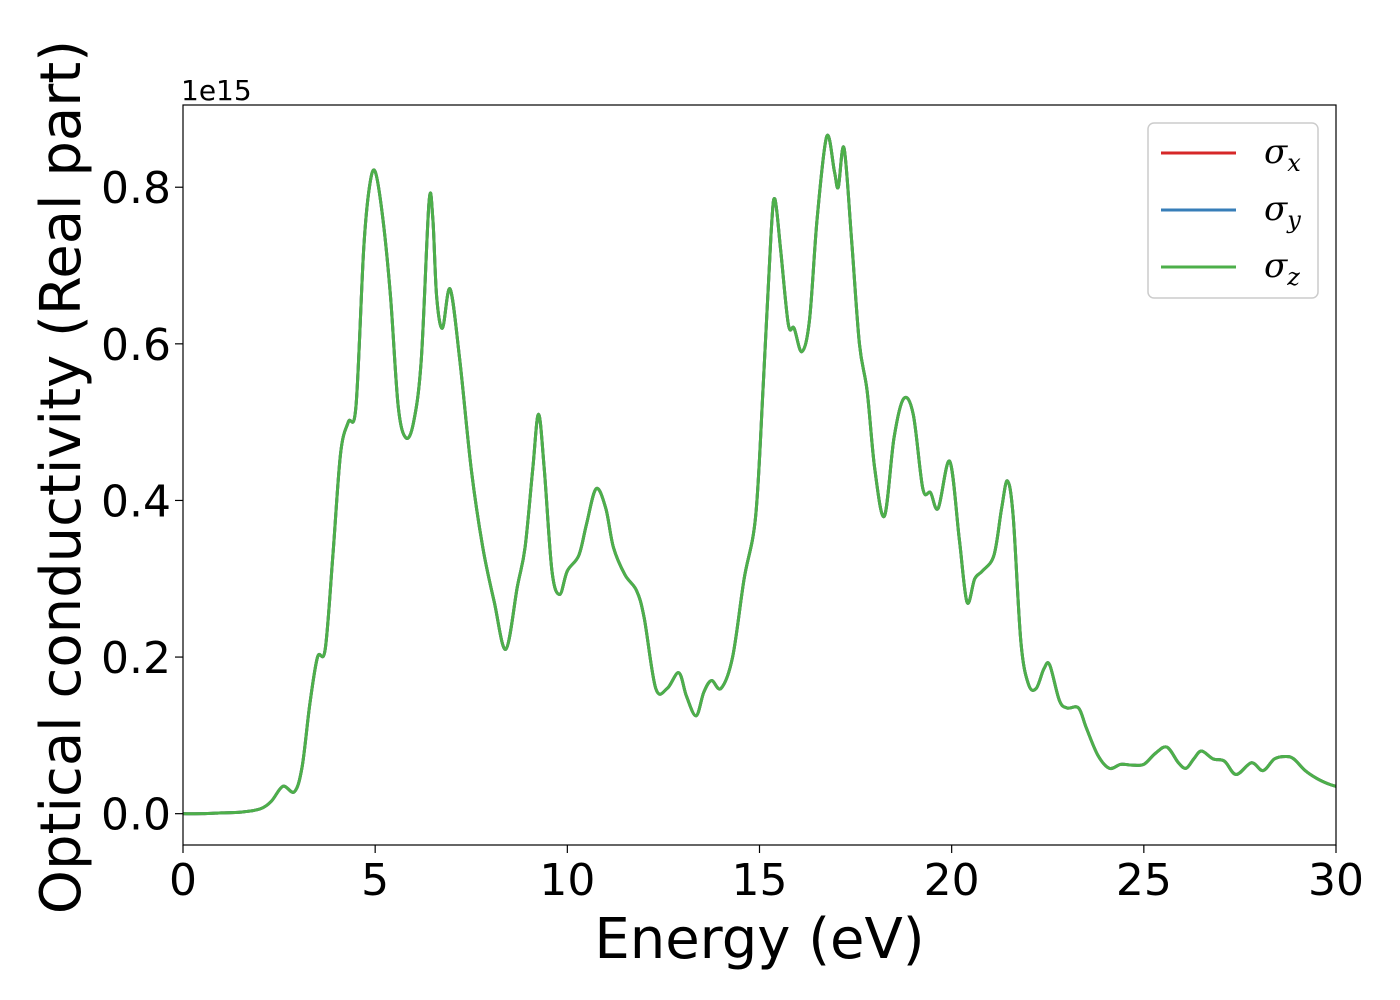 The width and height of the screenshot is (1400, 1000). Describe the element at coordinates (216, 90) in the screenshot. I see `y-axis-offset-label: 1e15` at that location.